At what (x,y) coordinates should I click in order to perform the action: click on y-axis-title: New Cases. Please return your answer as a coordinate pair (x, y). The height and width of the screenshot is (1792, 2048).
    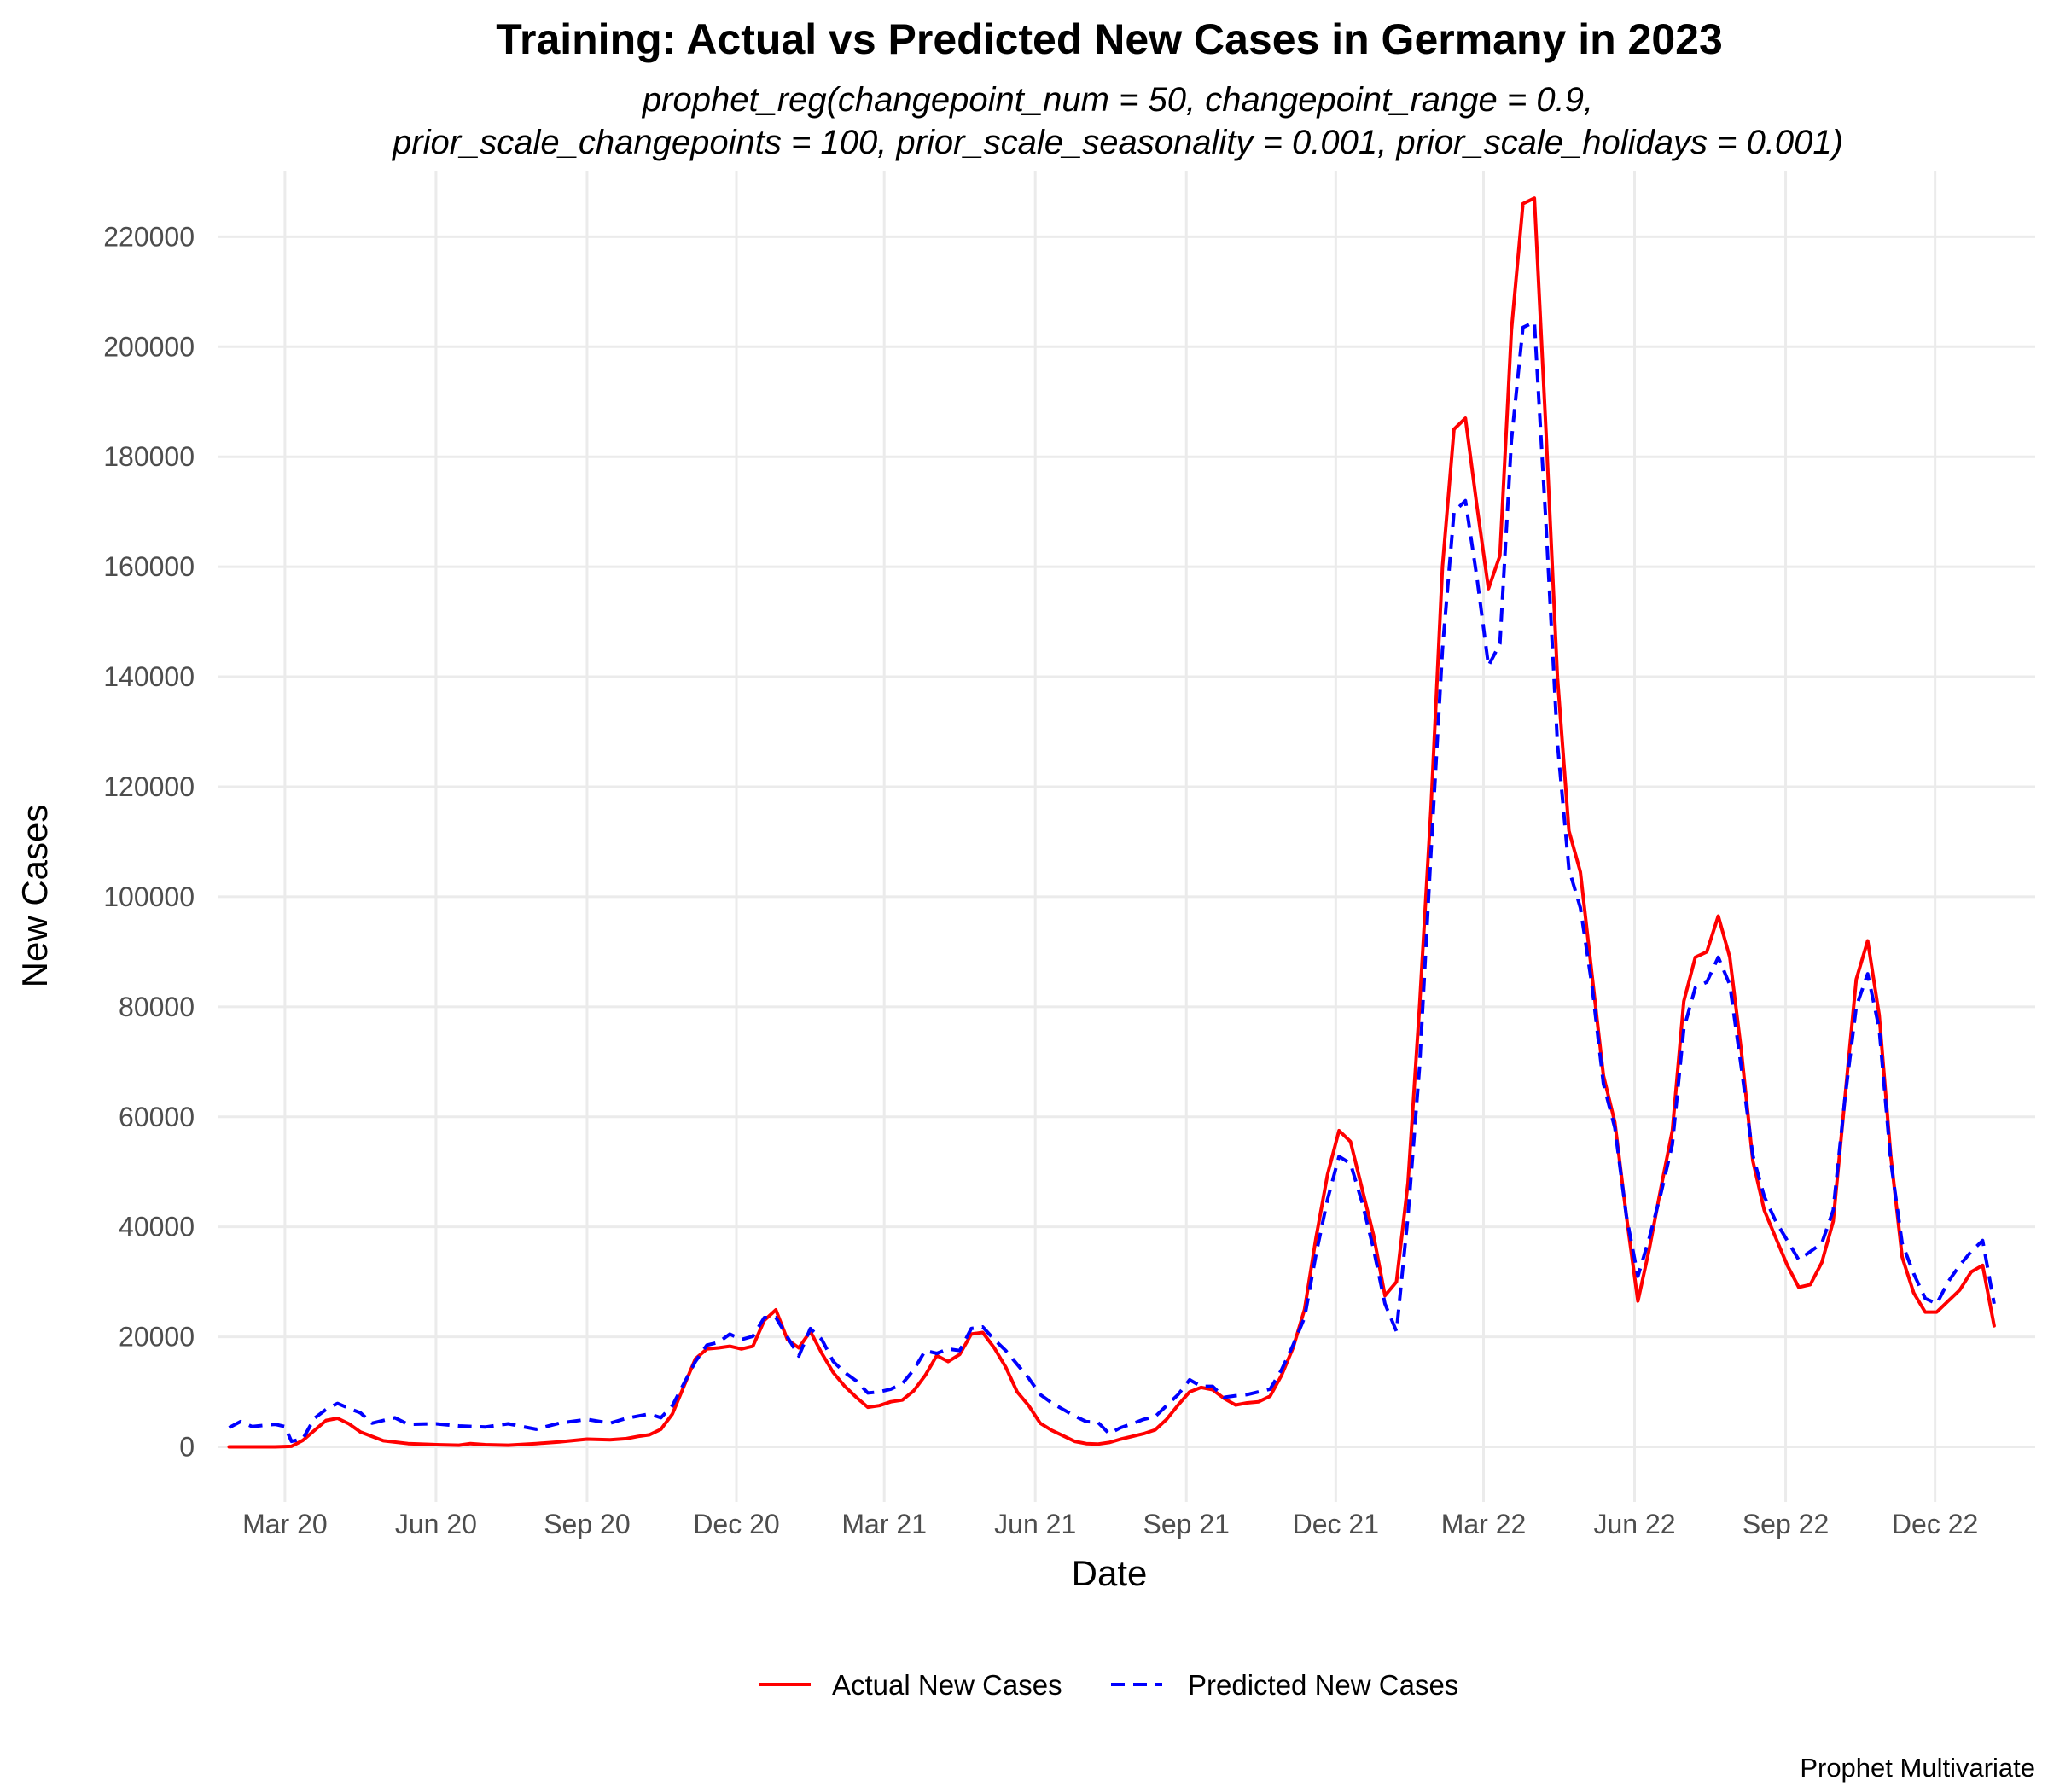
    Looking at the image, I should click on (35, 897).